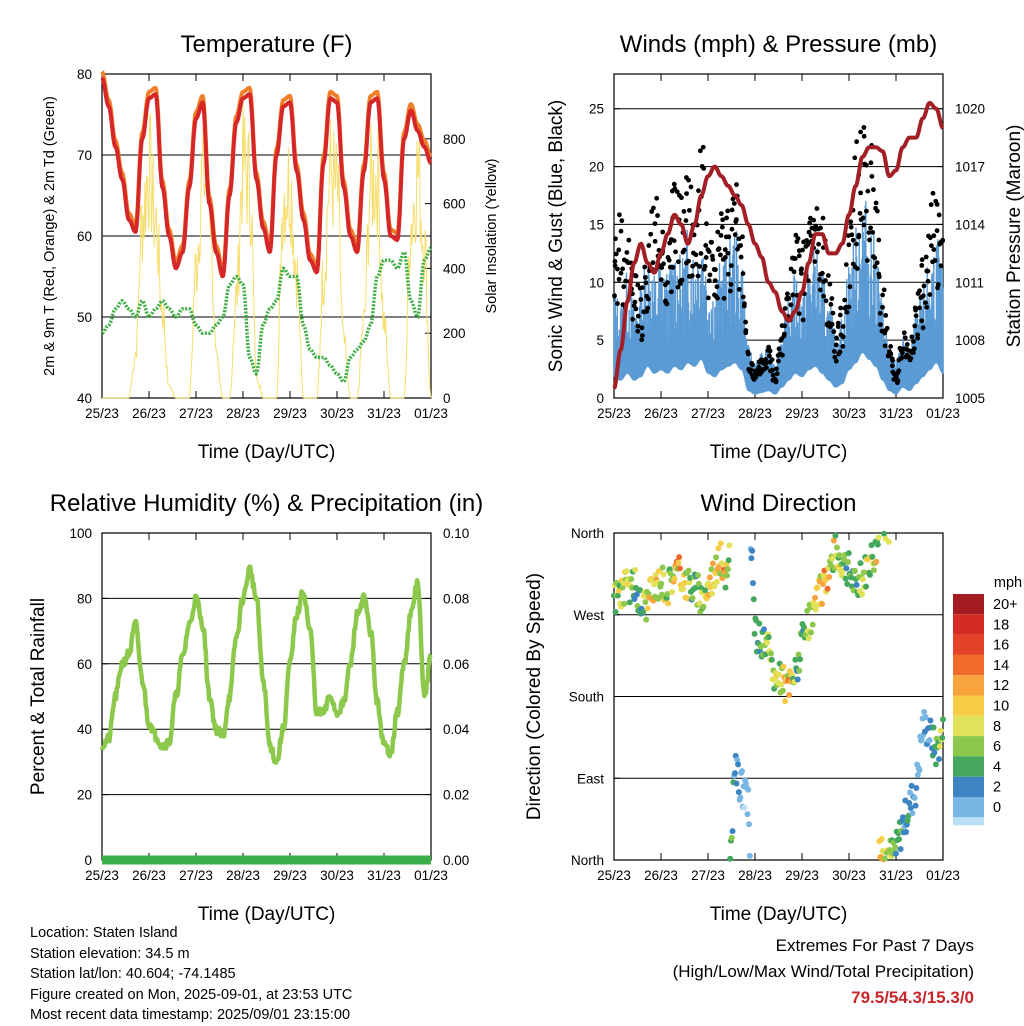 Image resolution: width=1024 pixels, height=1026 pixels. Describe the element at coordinates (431, 413) in the screenshot. I see `x-tick-label: 01/23` at that location.